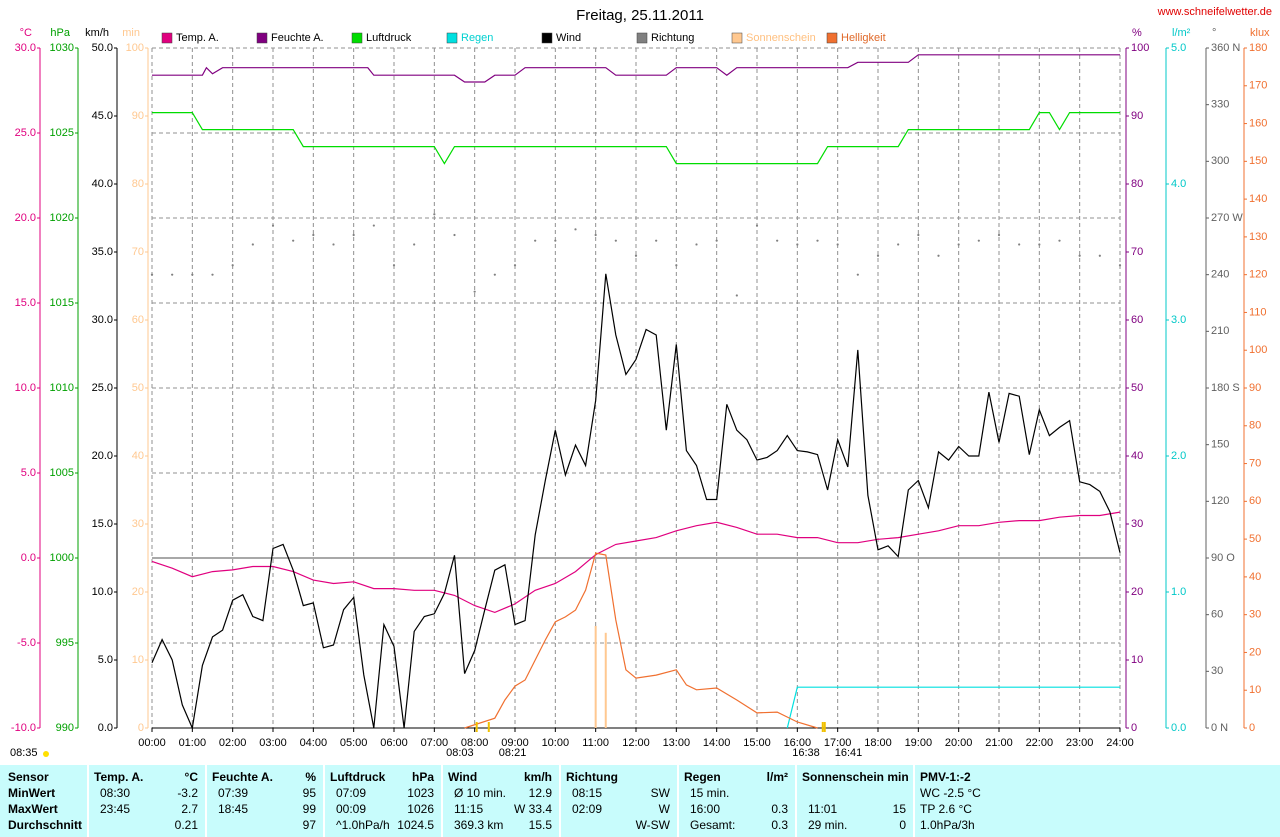 Image resolution: width=1280 pixels, height=837 pixels. What do you see at coordinates (672, 38) in the screenshot?
I see `legend-label: Richtung` at bounding box center [672, 38].